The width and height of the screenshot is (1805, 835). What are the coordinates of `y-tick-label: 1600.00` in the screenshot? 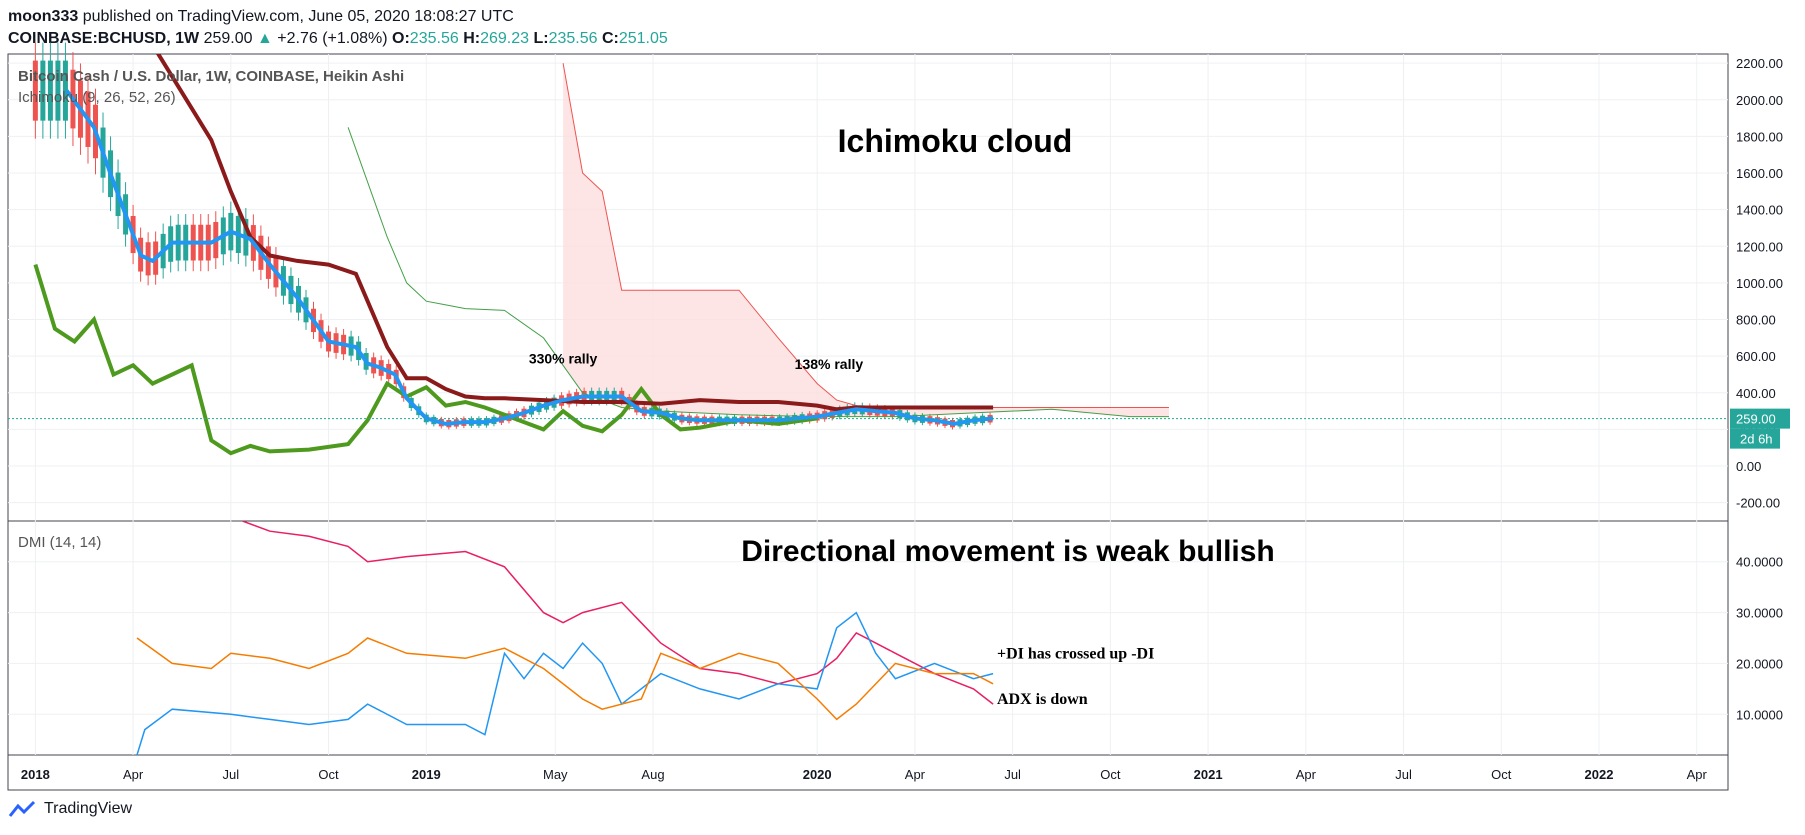 It's located at (1759, 173).